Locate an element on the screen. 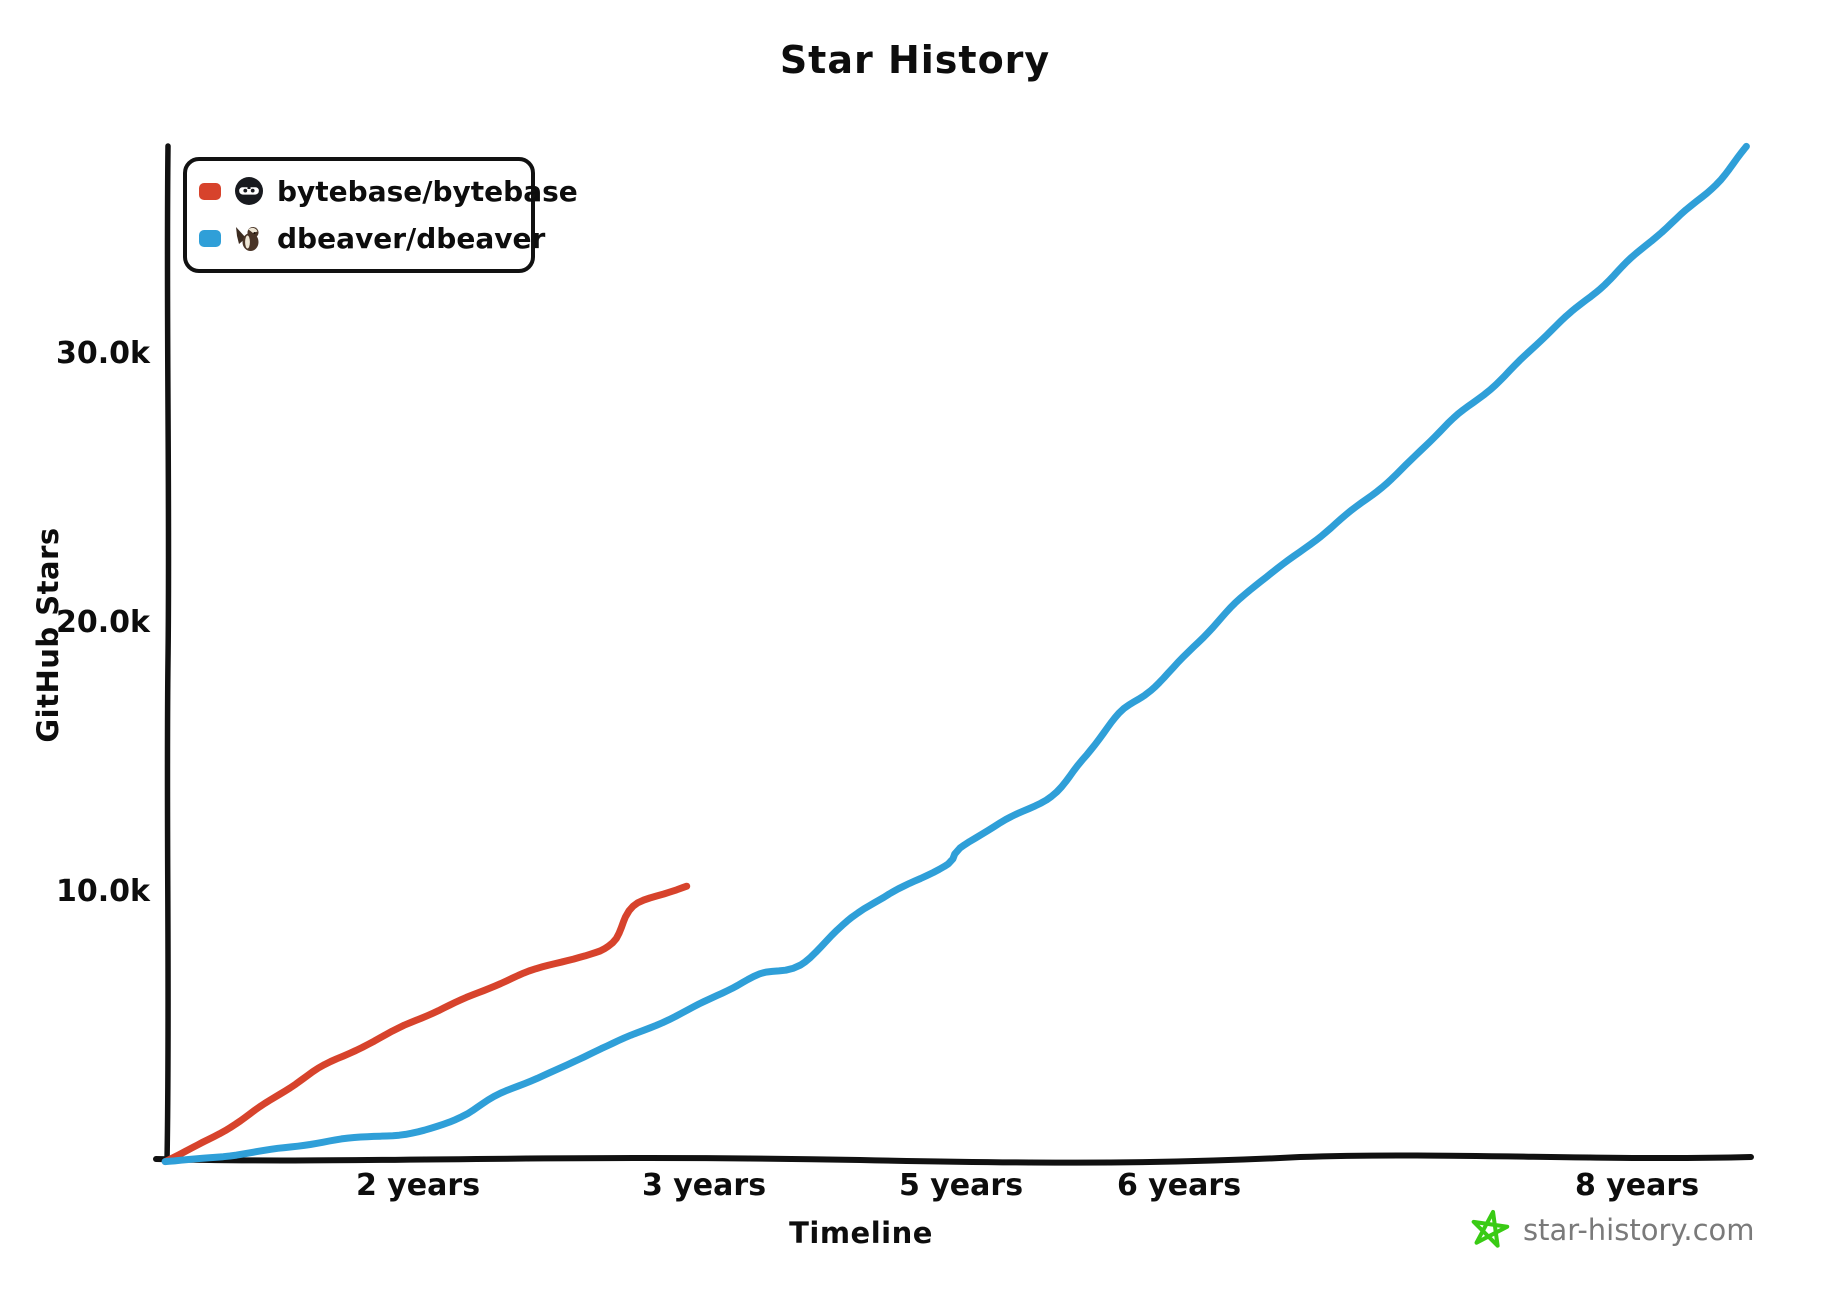 The image size is (1832, 1308). x-tick-label-2-years: 2 years is located at coordinates (418, 1185).